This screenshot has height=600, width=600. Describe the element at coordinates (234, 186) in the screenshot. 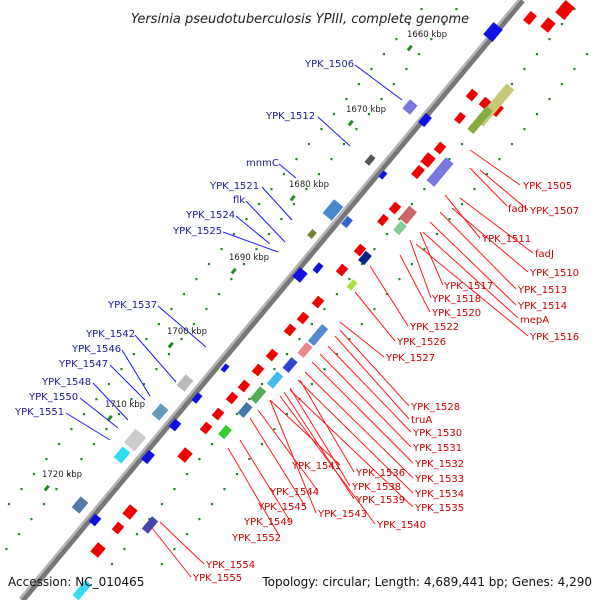

I see `gene-label: YPK_1521` at that location.